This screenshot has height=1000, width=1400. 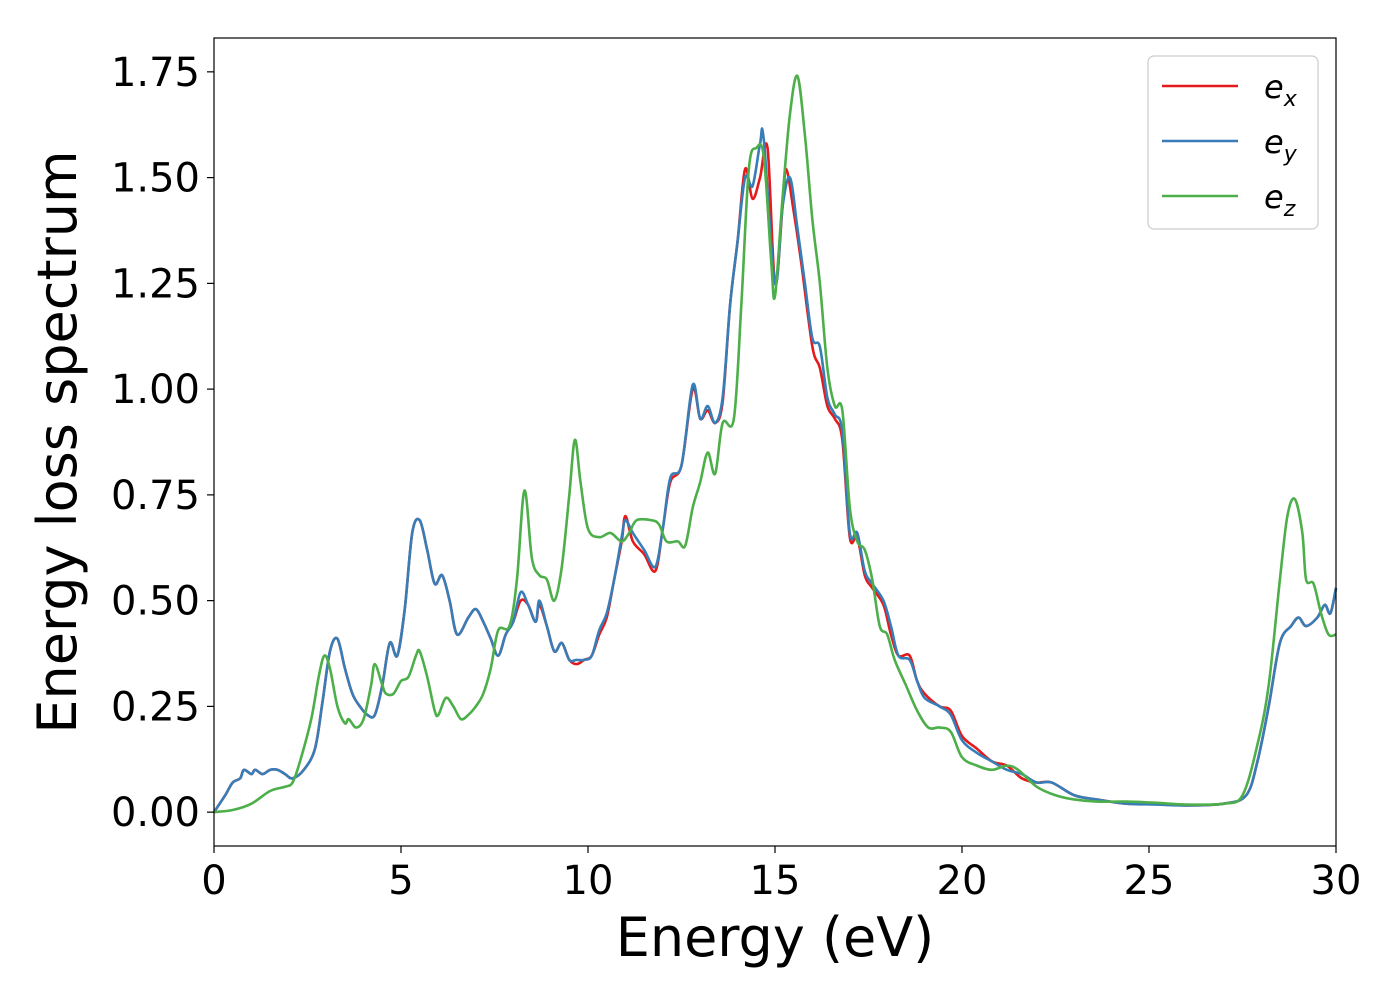 What do you see at coordinates (962, 881) in the screenshot?
I see `x-tick-label: 20` at bounding box center [962, 881].